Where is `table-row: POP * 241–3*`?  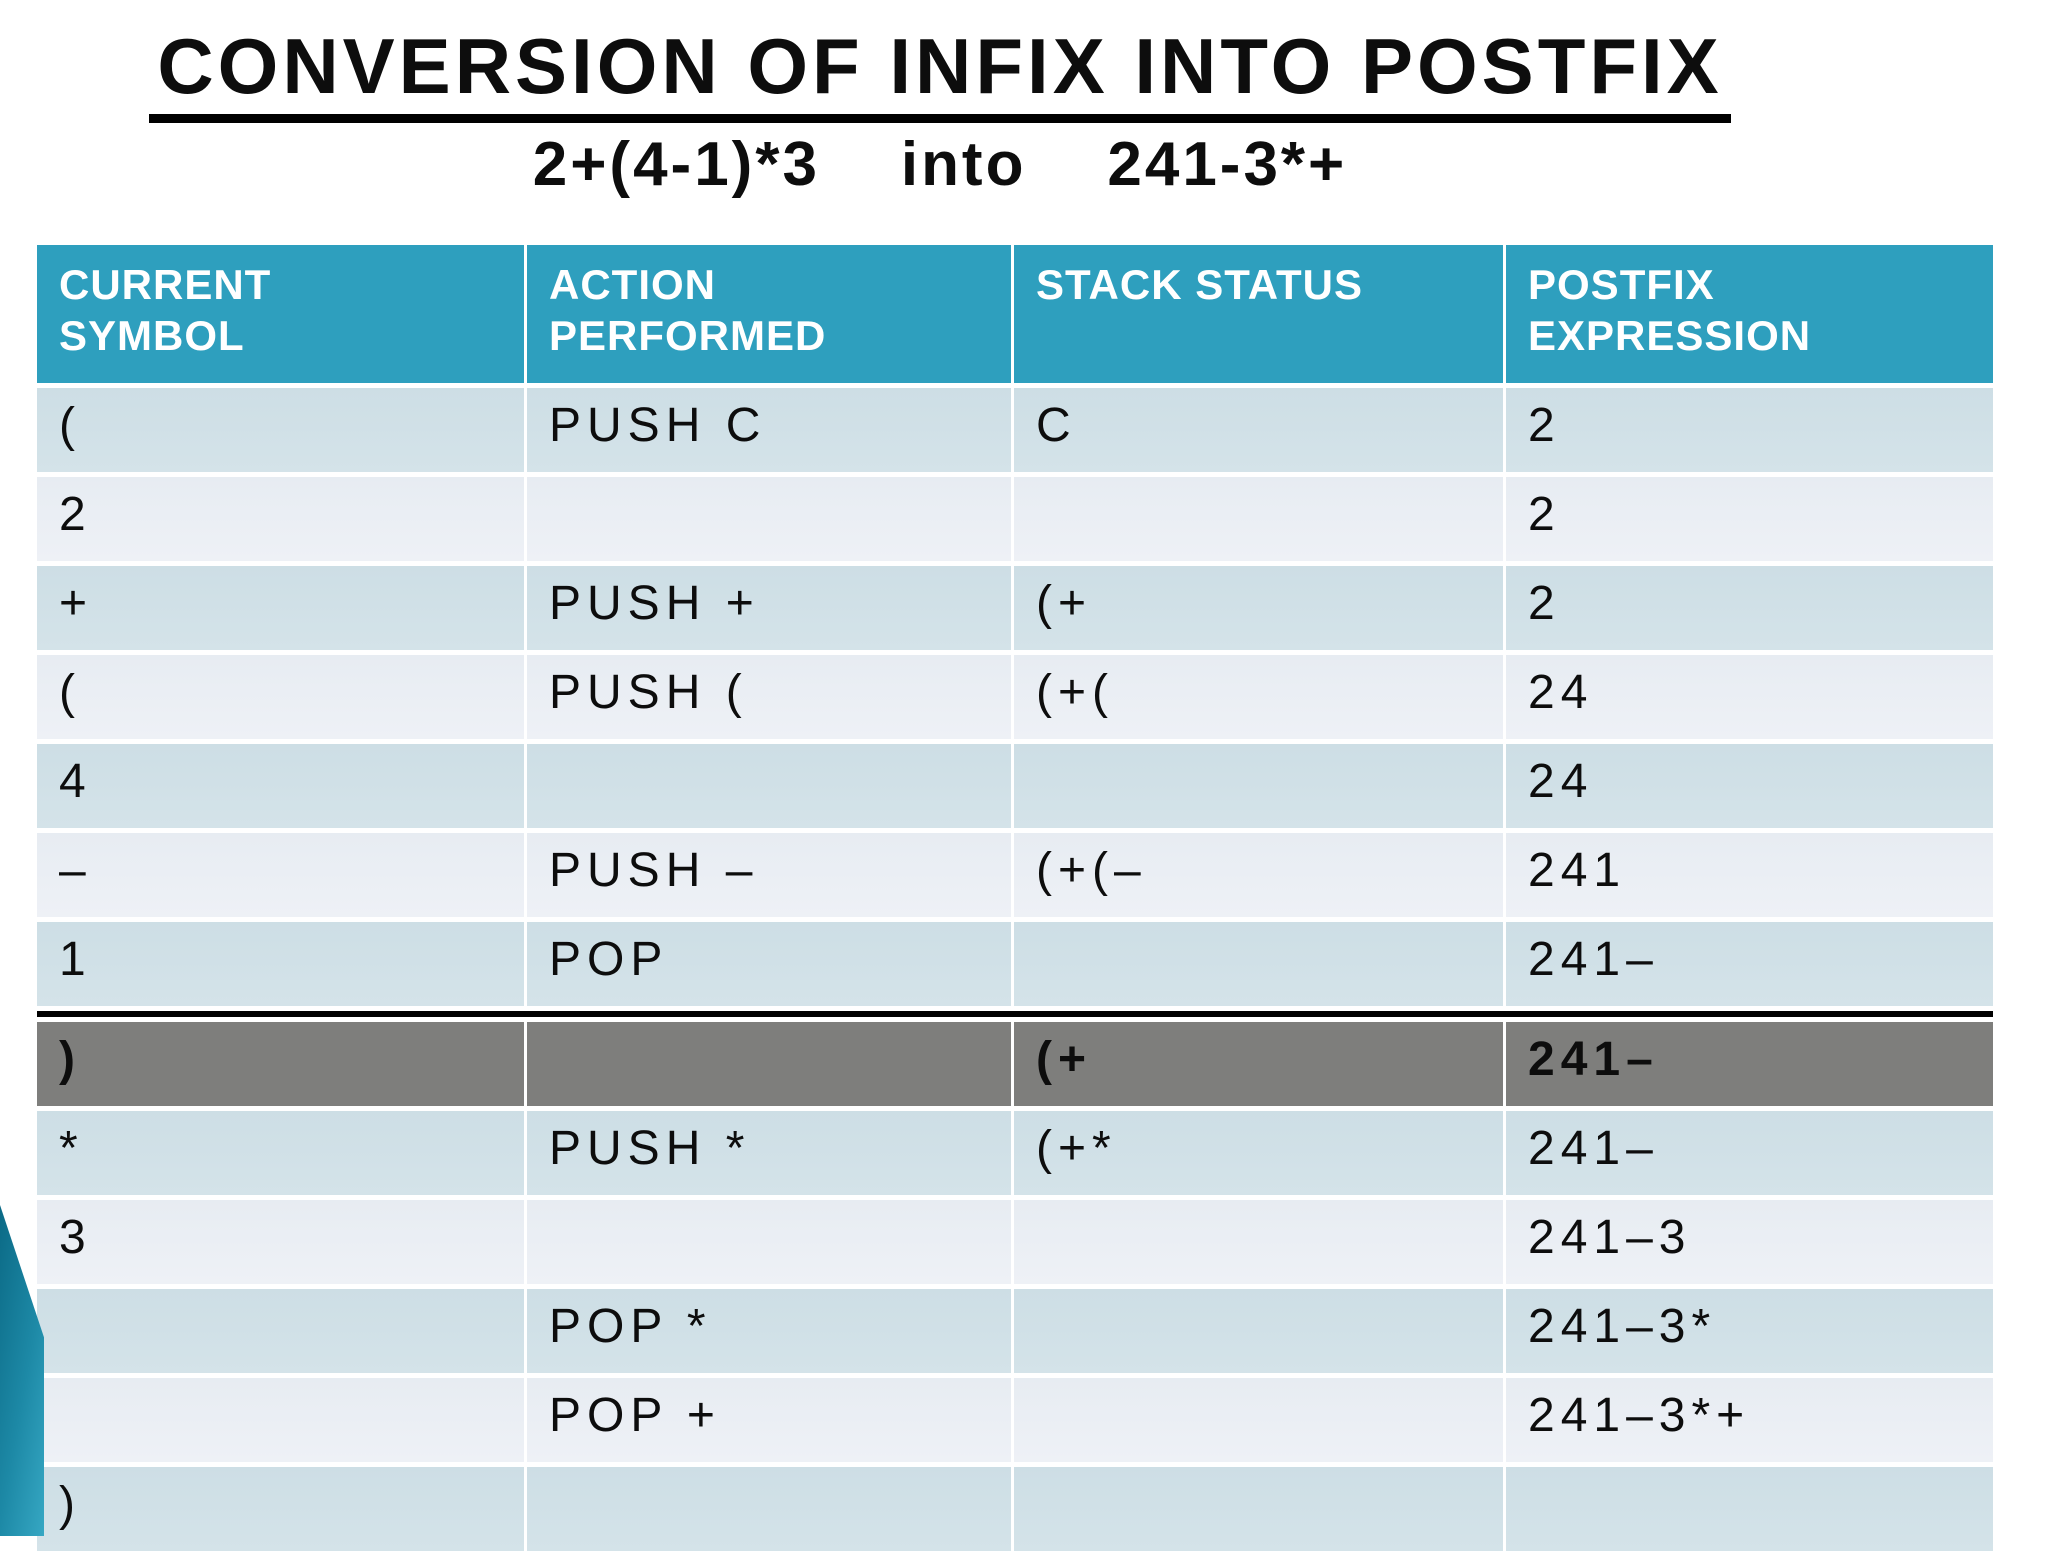 table-row: POP * 241–3* is located at coordinates (1015, 1331).